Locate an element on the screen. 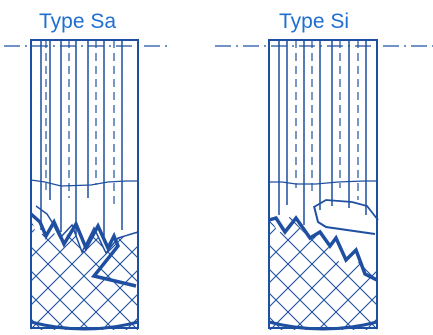  type-si-label: Type Si is located at coordinates (314, 21).